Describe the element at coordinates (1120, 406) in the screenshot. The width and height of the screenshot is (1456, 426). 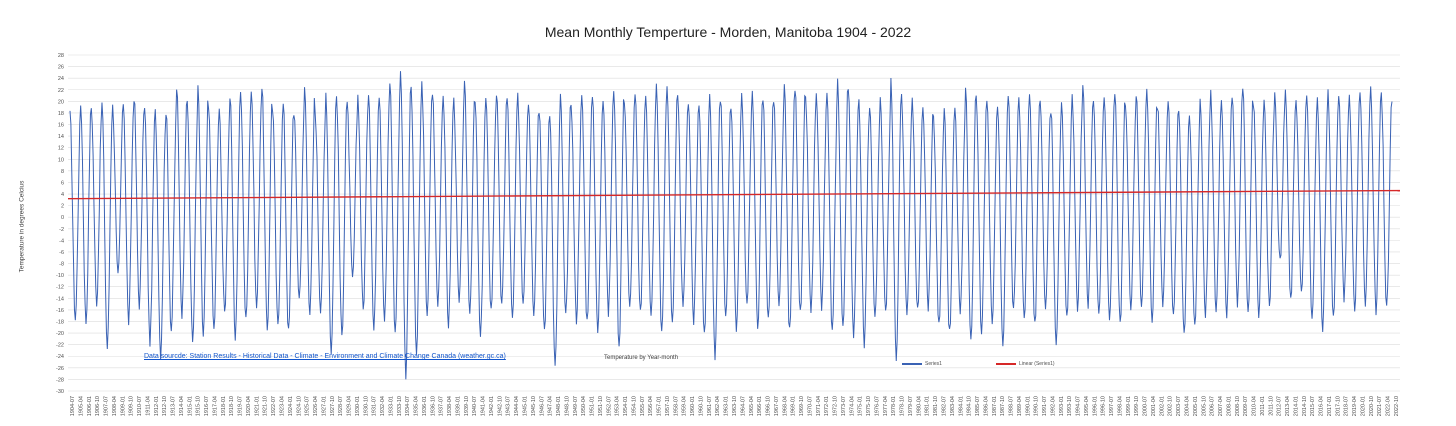
I see `x-tick-label: 1998-04` at that location.